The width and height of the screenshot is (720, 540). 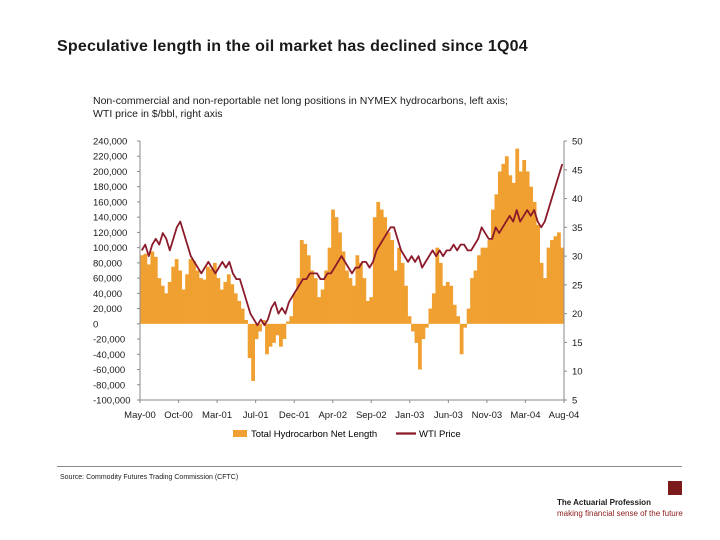 I want to click on logo-name: The Actuarial Profession, so click(x=604, y=502).